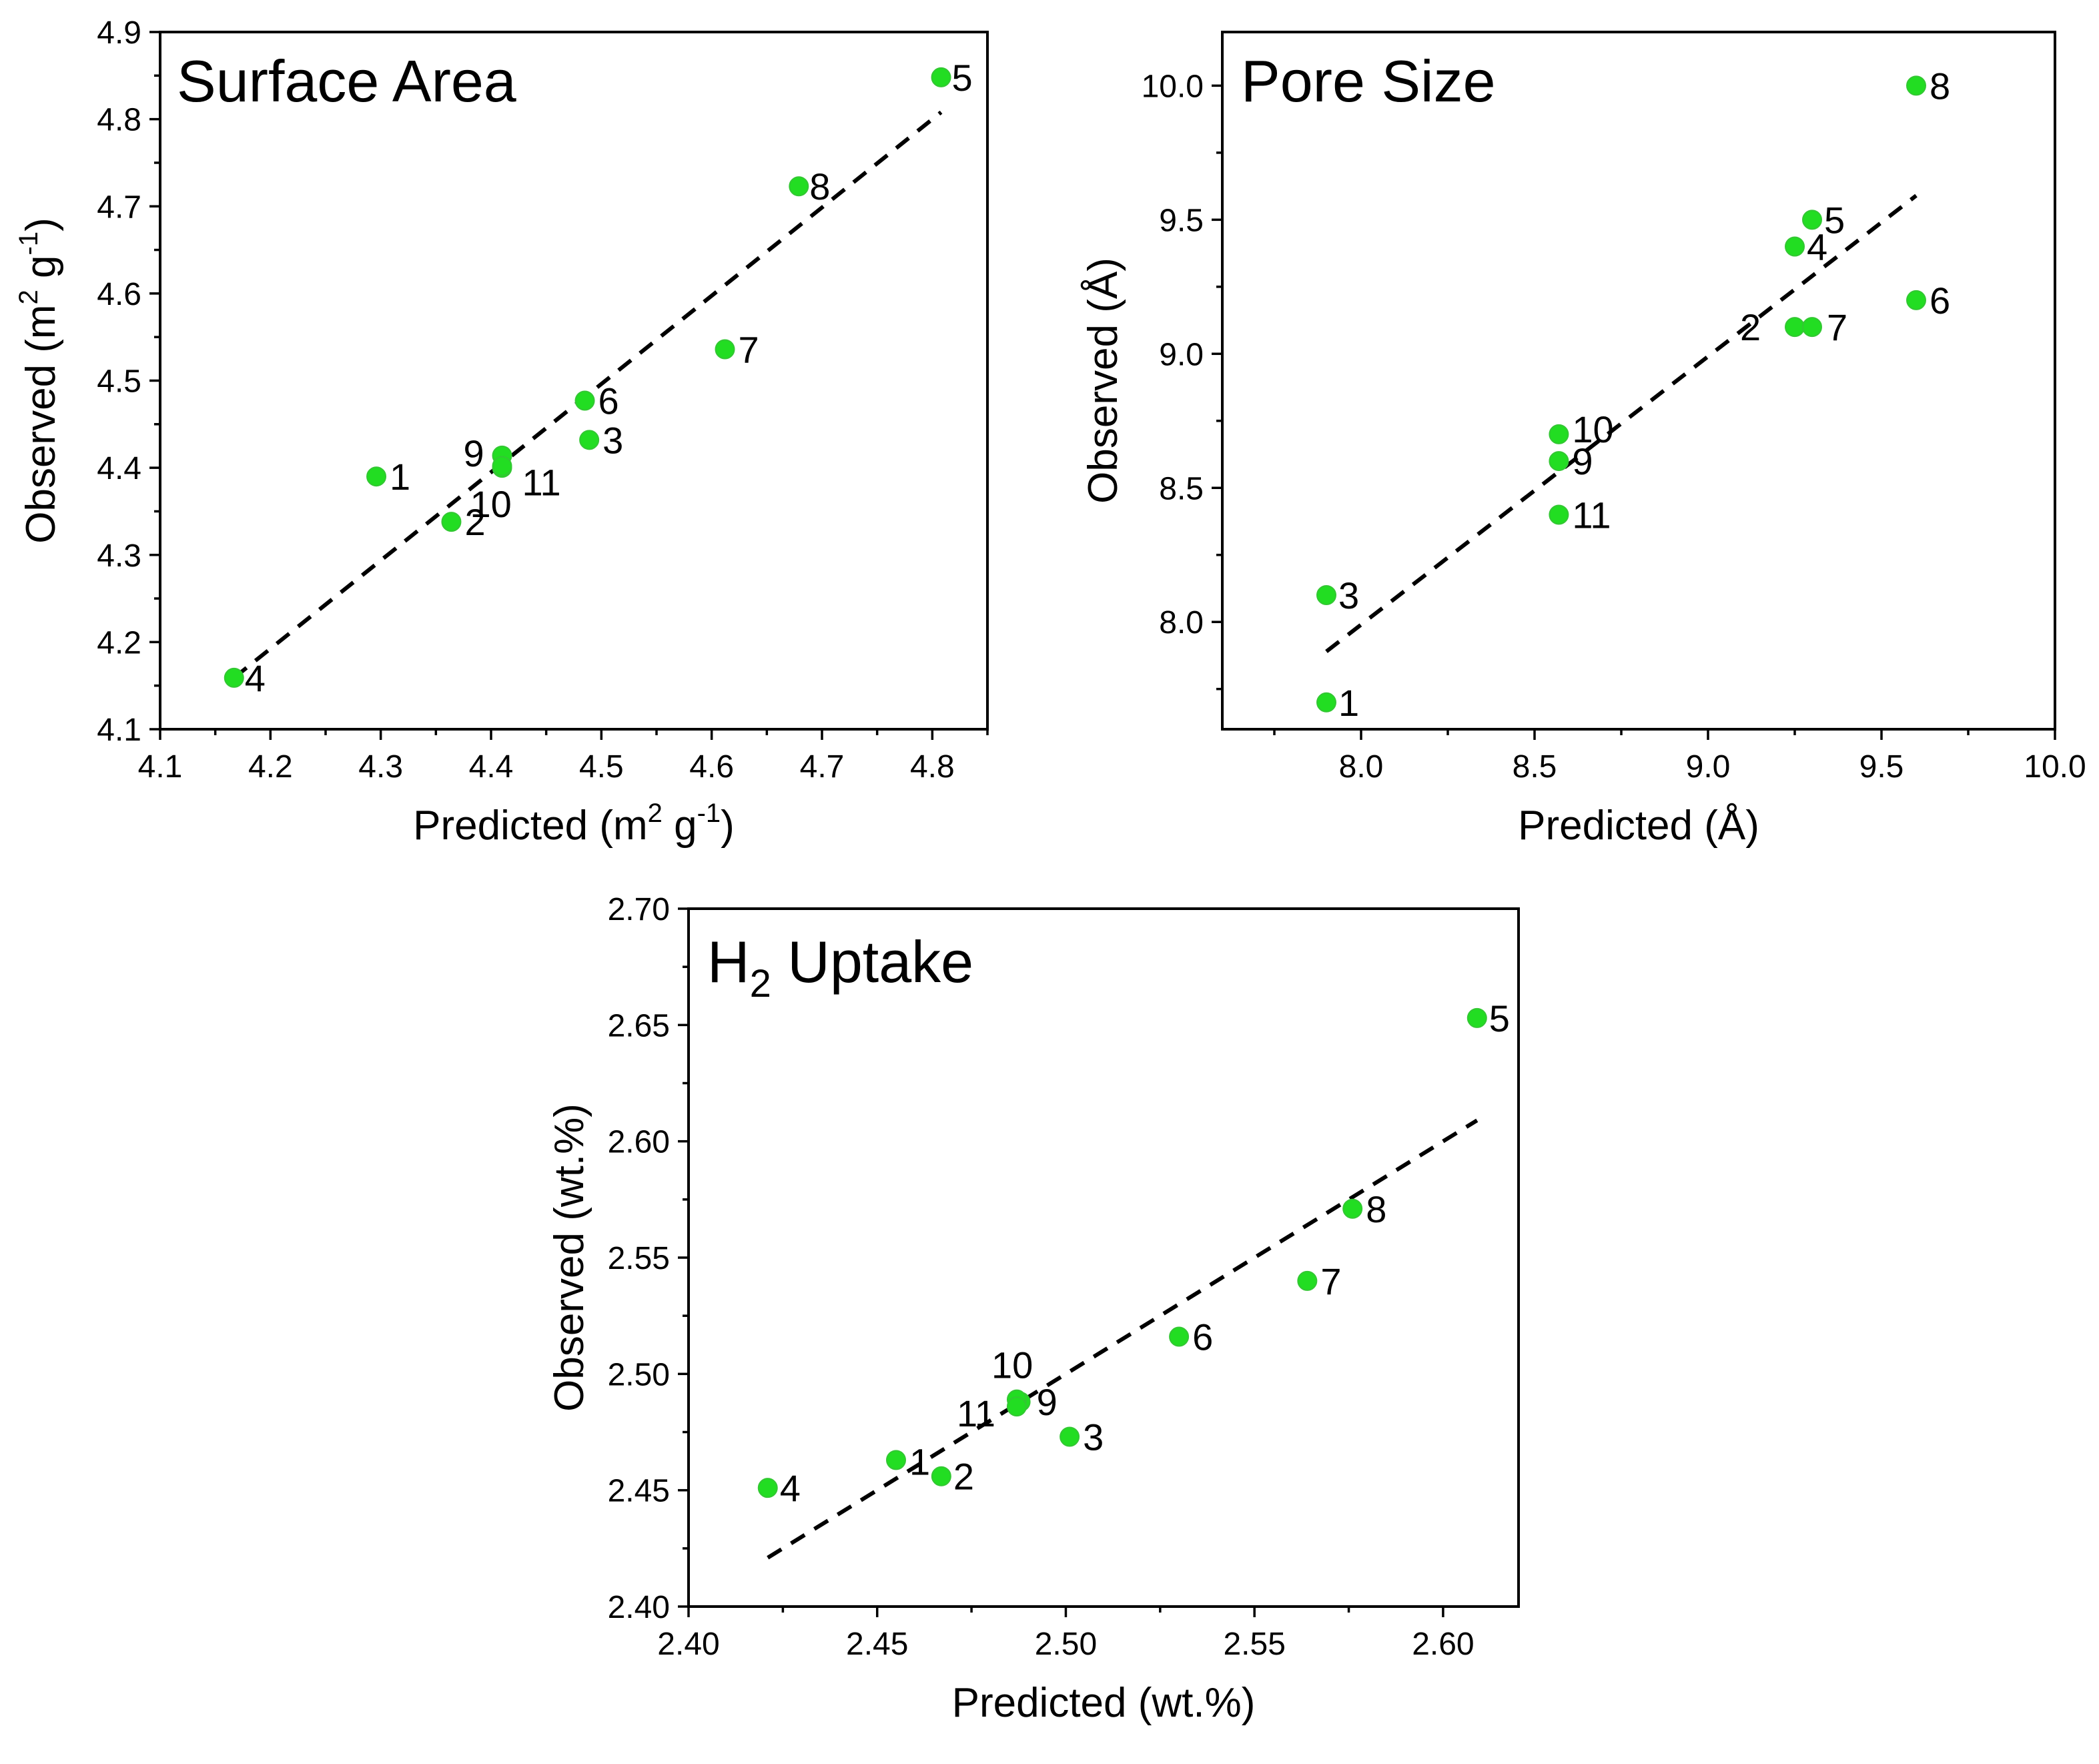 The width and height of the screenshot is (2099, 1764). What do you see at coordinates (1181, 220) in the screenshot?
I see `y-tick-label: 9.5` at bounding box center [1181, 220].